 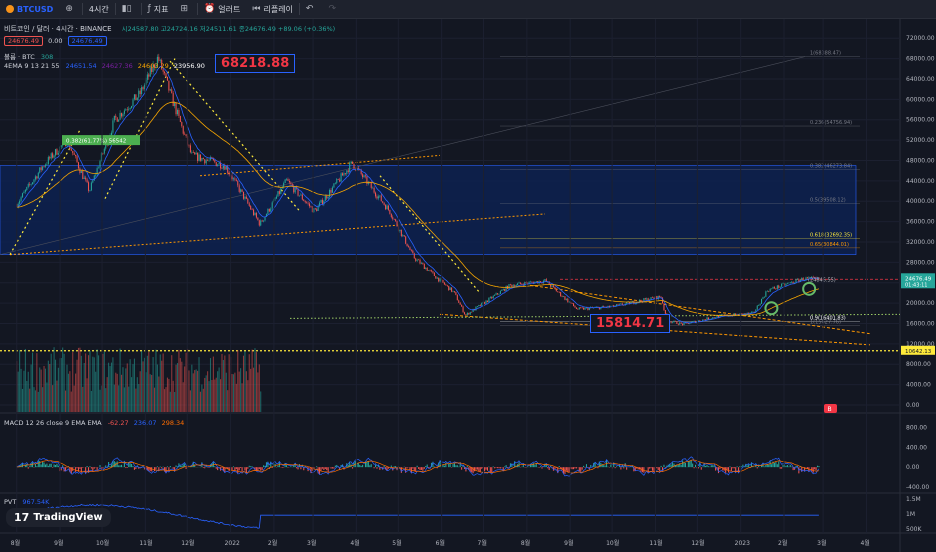 I want to click on alert-button: ⏰ 얼러트, so click(x=222, y=9).